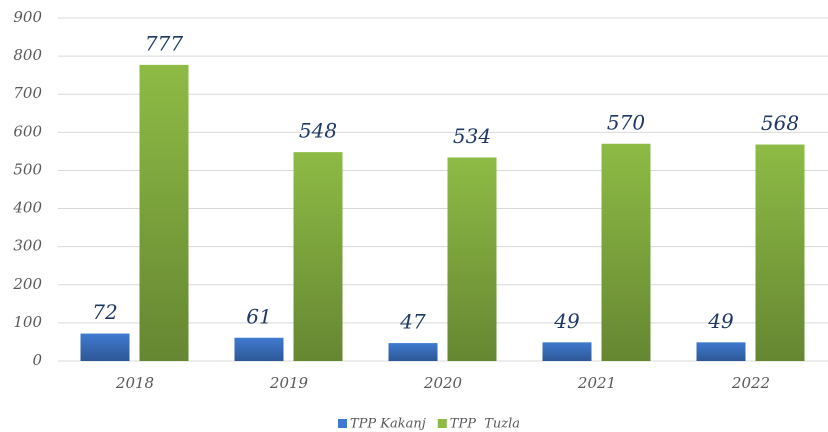 The width and height of the screenshot is (828, 432). I want to click on x-tick-label: 2022, so click(750, 383).